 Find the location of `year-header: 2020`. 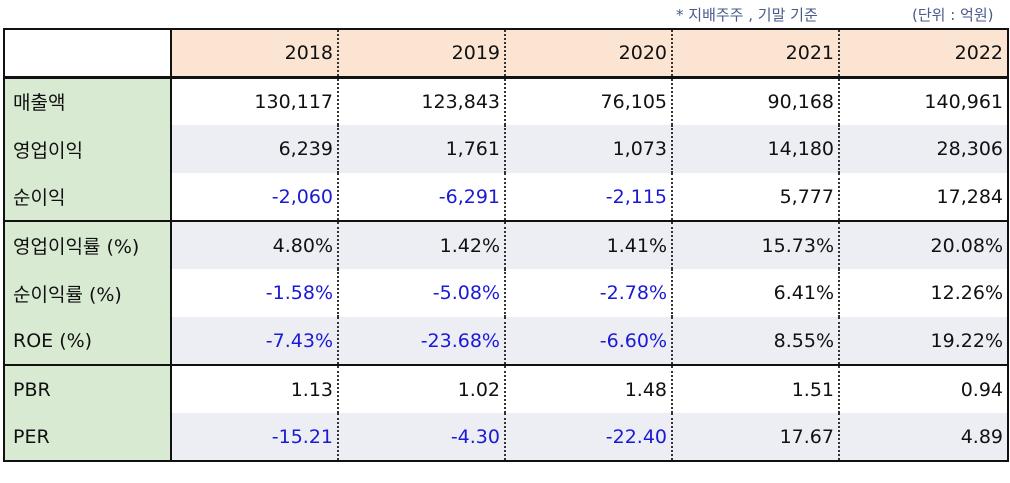

year-header: 2020 is located at coordinates (589, 53).